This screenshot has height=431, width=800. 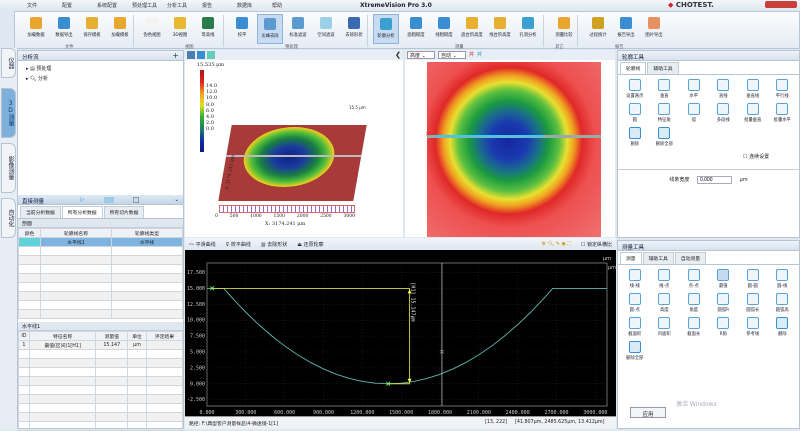 I want to click on tool-button: 线-线, so click(x=635, y=279).